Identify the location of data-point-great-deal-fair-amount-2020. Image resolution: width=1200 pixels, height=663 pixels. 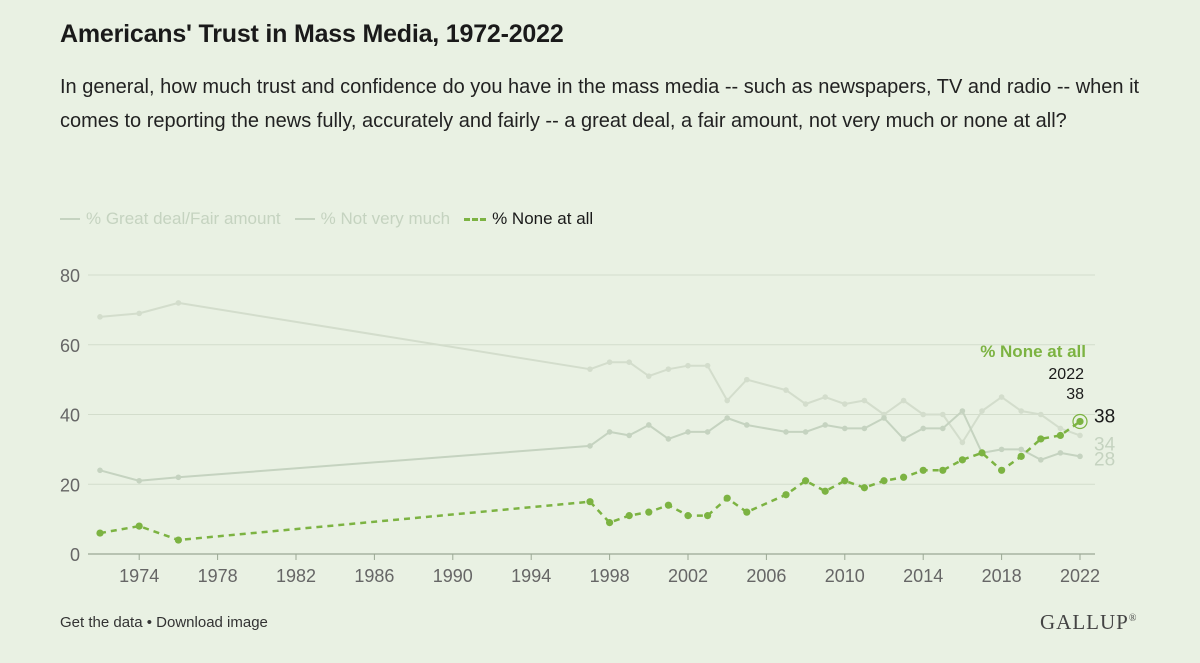
(1041, 414).